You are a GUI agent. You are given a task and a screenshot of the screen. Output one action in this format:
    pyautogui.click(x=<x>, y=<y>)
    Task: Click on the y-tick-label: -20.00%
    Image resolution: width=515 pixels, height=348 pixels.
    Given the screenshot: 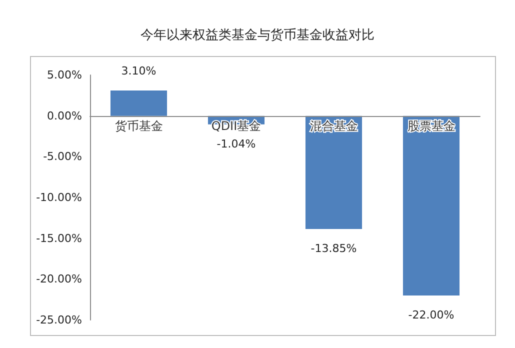 What is the action you would take?
    pyautogui.click(x=59, y=279)
    